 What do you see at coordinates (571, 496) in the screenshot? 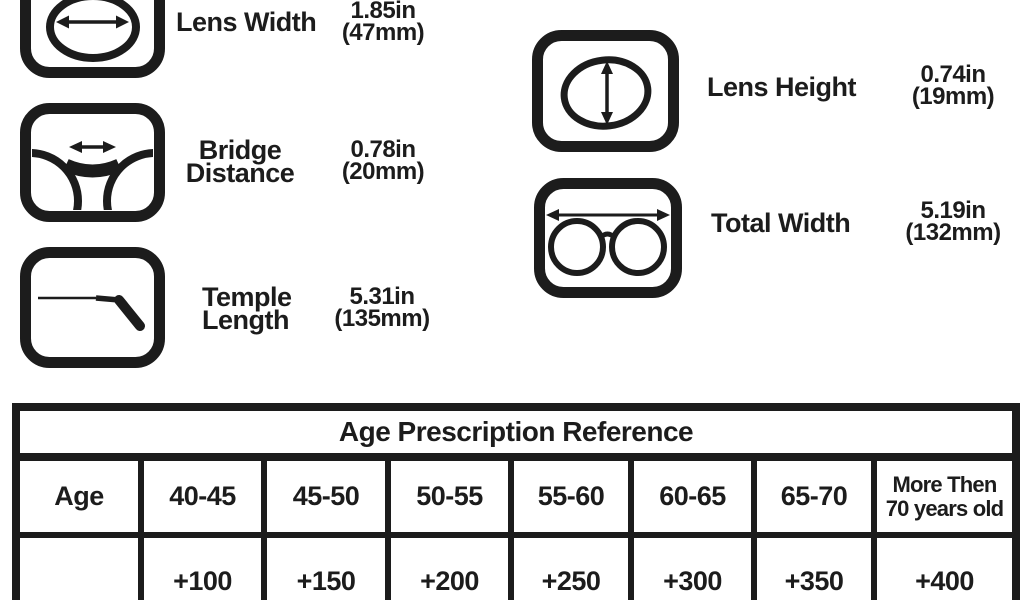
I see `table-header-cell-55-60: 55-60` at bounding box center [571, 496].